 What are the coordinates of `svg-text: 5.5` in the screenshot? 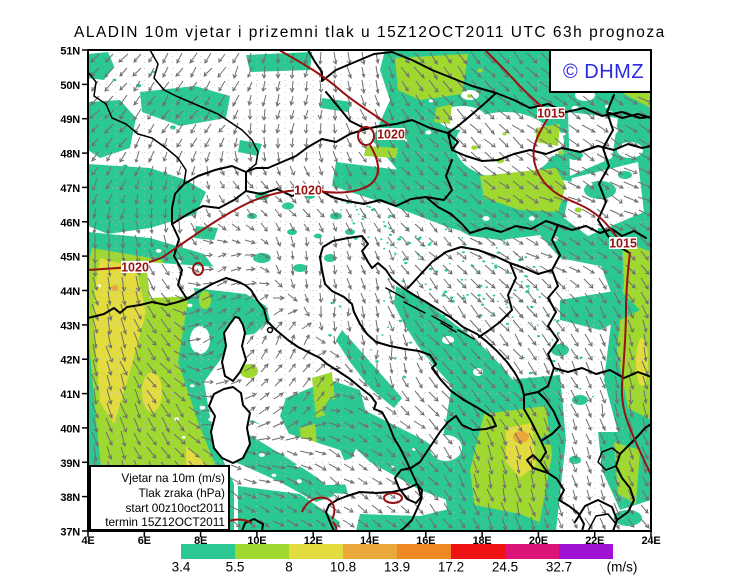 It's located at (235, 567).